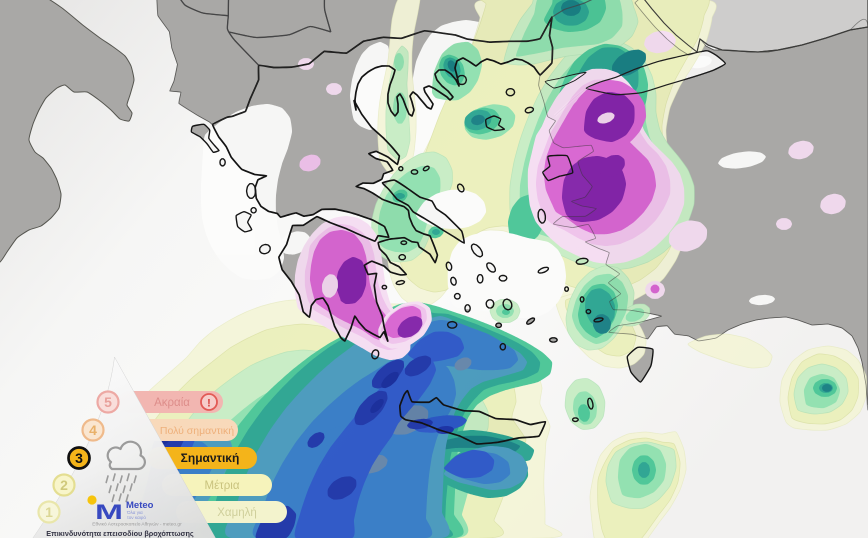 The height and width of the screenshot is (538, 868). I want to click on svg-text: Σημαντική, so click(210, 458).